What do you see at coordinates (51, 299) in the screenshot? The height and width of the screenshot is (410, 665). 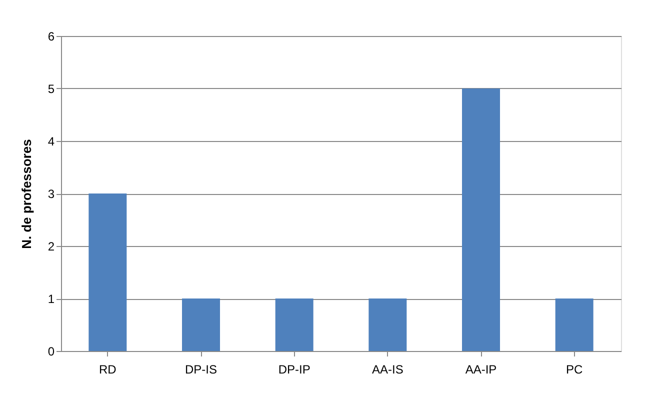 I see `y-tick-label: 1` at bounding box center [51, 299].